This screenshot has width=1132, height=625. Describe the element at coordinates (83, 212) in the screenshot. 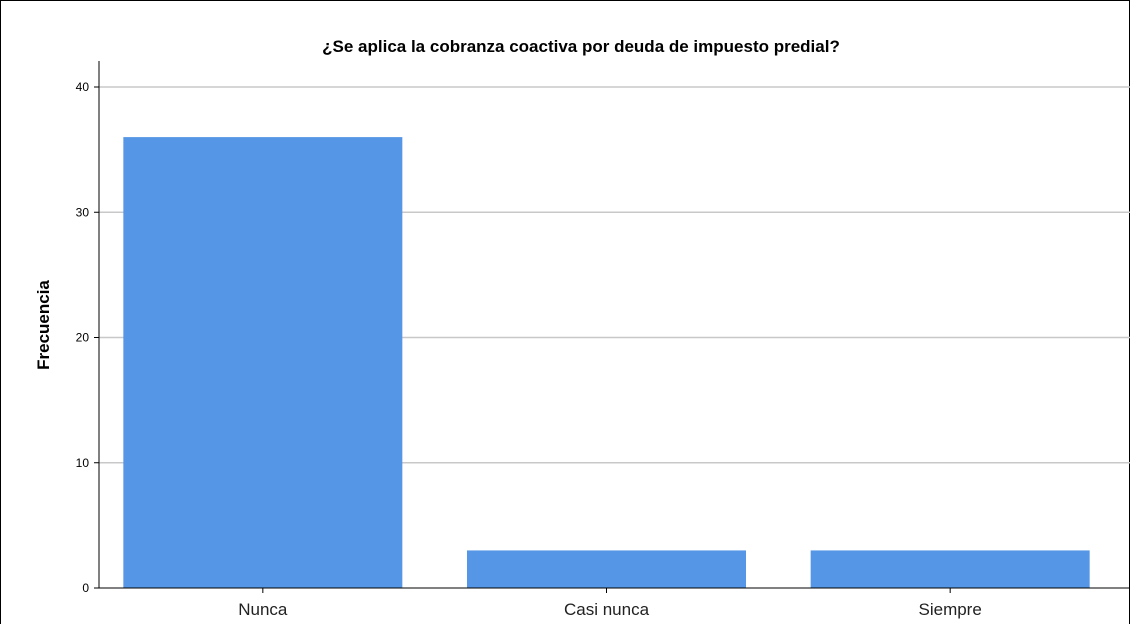

I see `y-tick-label: 30` at that location.